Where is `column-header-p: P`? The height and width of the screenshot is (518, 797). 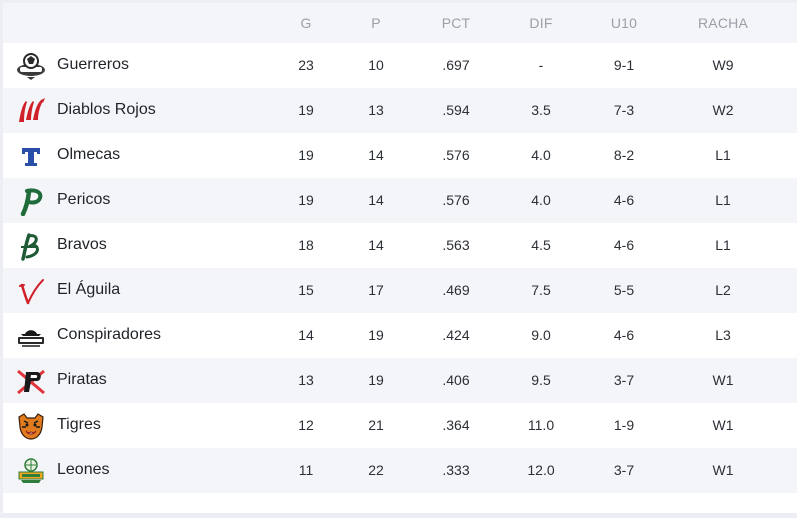
column-header-p: P is located at coordinates (376, 23).